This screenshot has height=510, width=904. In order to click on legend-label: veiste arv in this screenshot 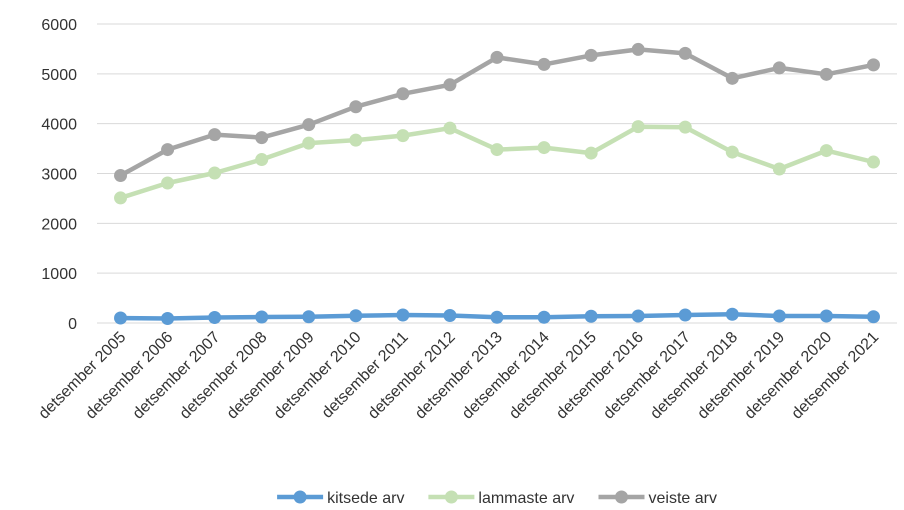, I will do `click(683, 498)`.